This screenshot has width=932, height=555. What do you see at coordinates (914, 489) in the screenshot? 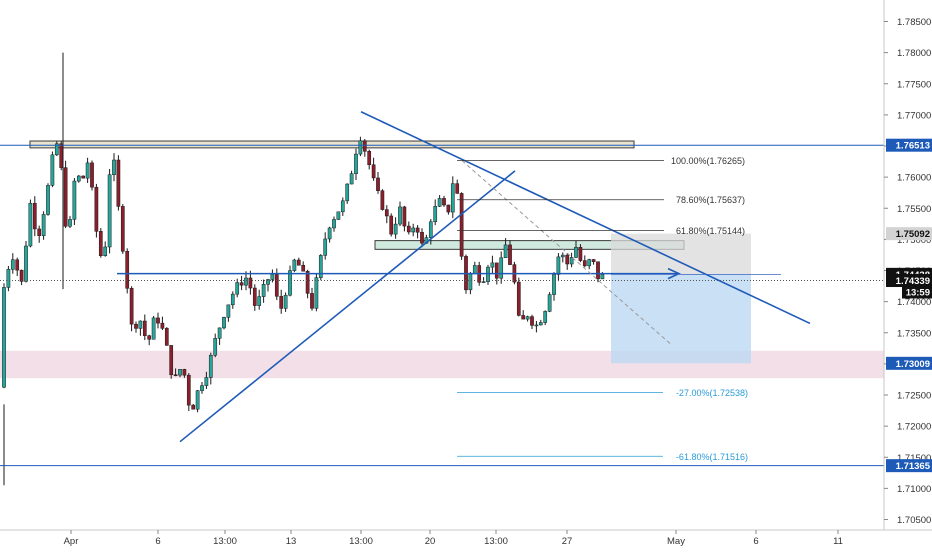
I see `y-tick-label-15: 1.71000` at bounding box center [914, 489].